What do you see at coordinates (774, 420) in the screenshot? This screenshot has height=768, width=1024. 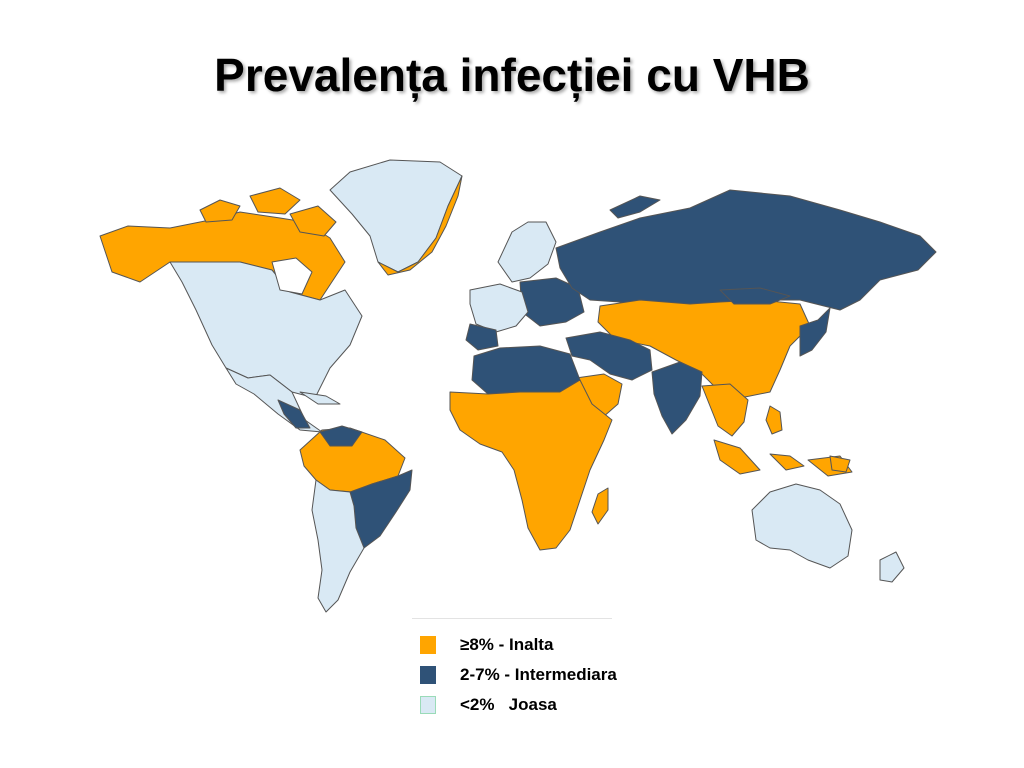 I see `region-philippines` at bounding box center [774, 420].